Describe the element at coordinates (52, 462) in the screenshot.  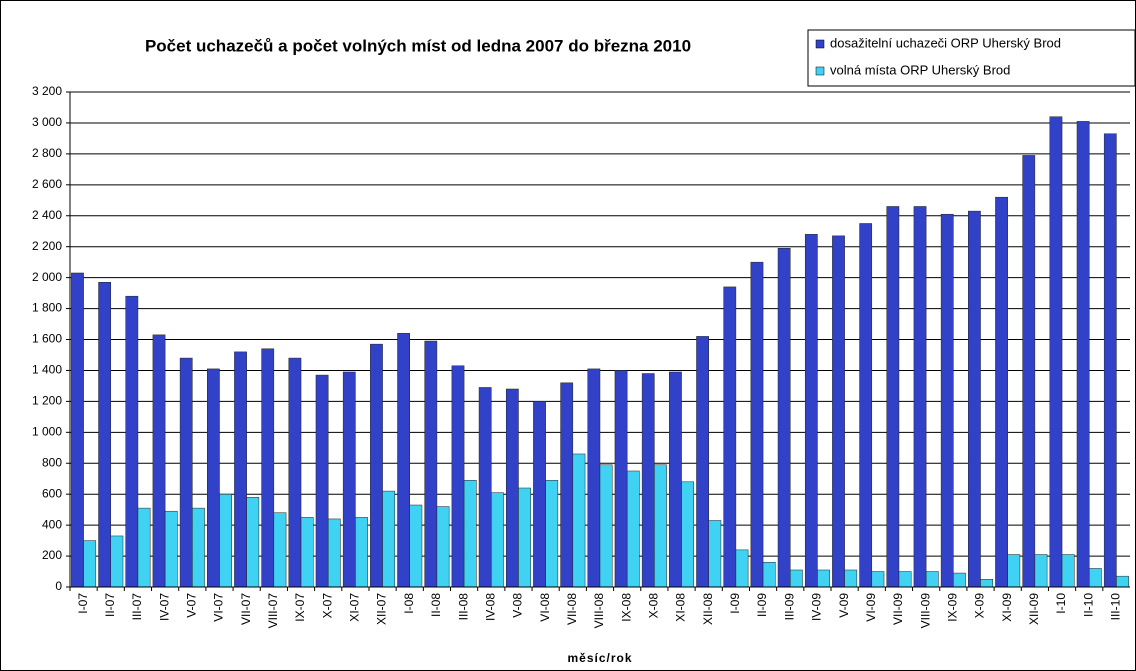
I see `y-tick-label: 800` at that location.